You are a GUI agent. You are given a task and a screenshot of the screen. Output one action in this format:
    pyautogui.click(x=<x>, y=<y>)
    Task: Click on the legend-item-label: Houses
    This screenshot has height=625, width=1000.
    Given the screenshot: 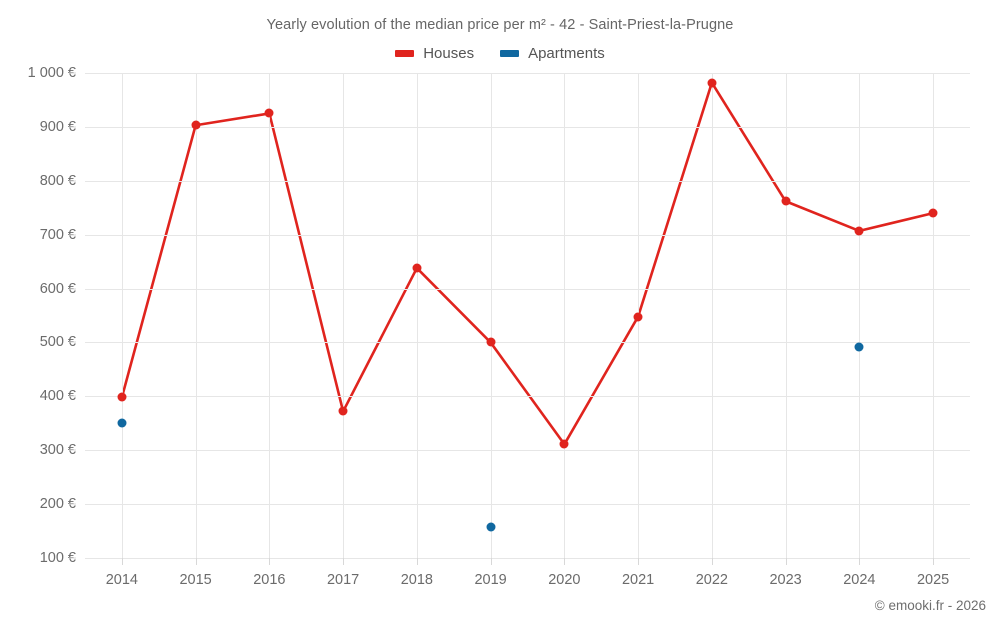 What is the action you would take?
    pyautogui.click(x=449, y=53)
    